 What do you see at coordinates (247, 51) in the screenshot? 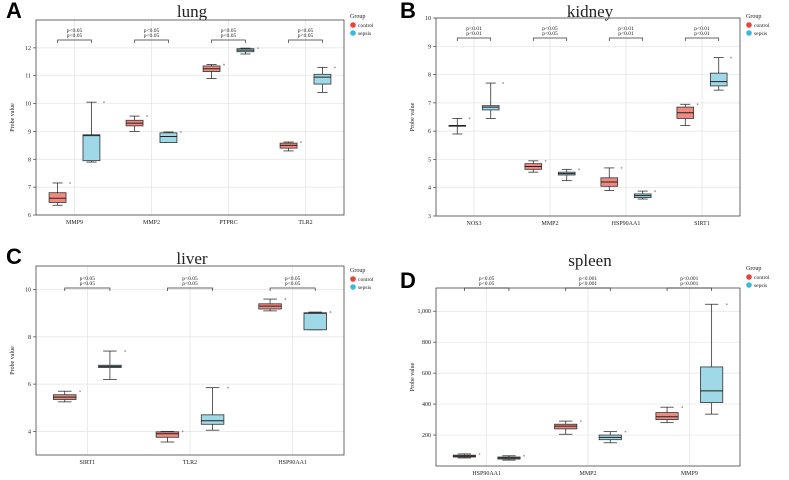
I see `box-sepsis-ptprc` at bounding box center [247, 51].